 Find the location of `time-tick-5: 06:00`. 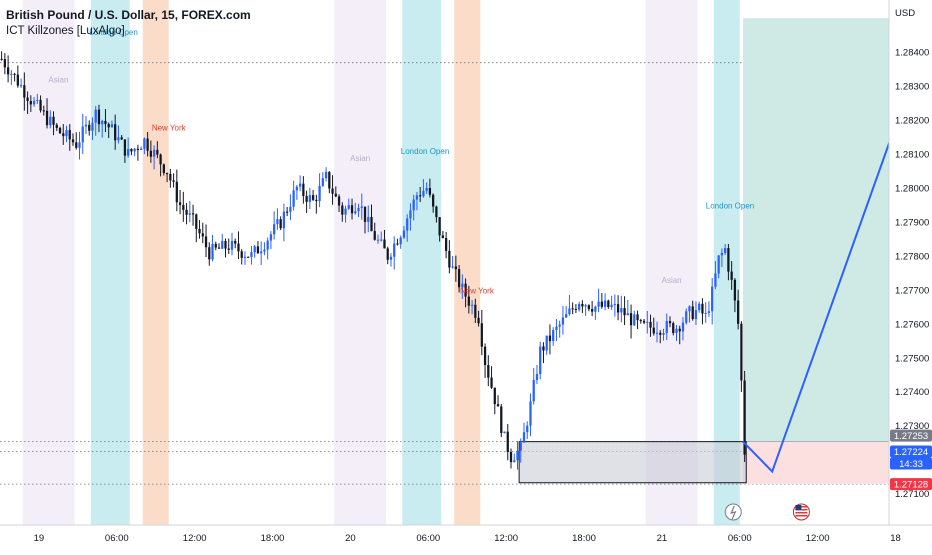

time-tick-5: 06:00 is located at coordinates (428, 538).